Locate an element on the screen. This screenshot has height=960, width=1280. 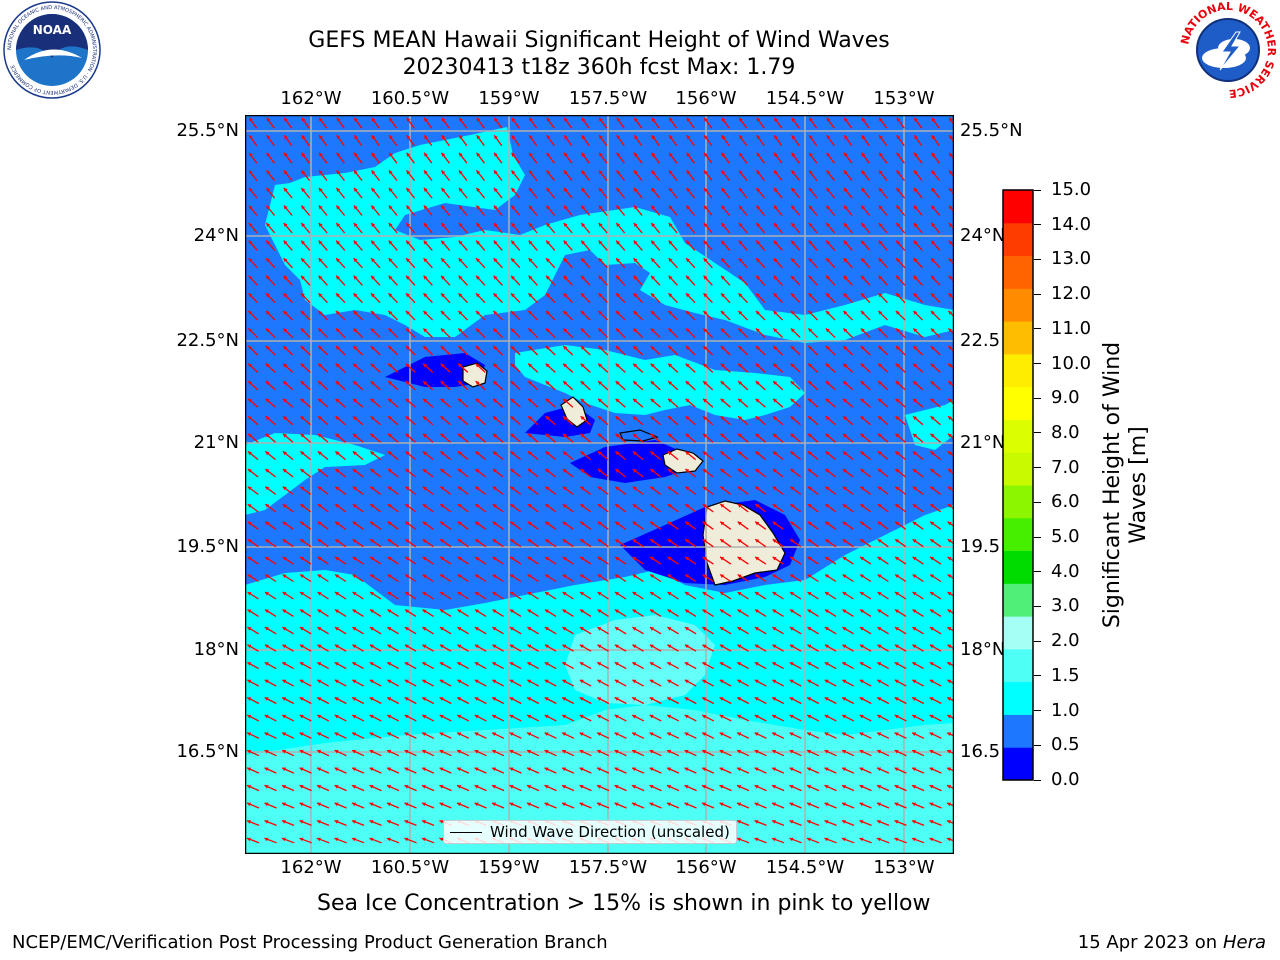
lat-tick-right-6: 16.5 is located at coordinates (980, 751).